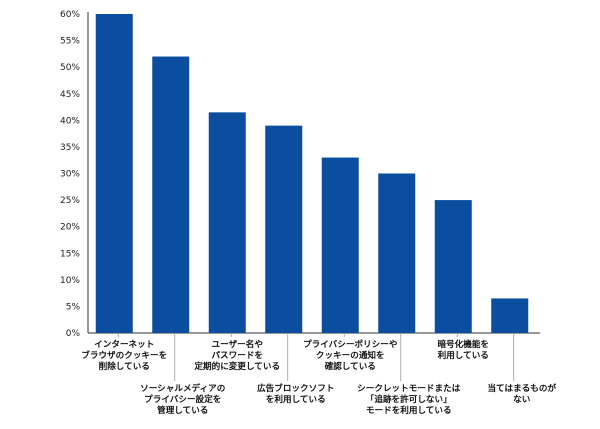 This screenshot has height=429, width=600. I want to click on category-label: インターネットブラウザのクッキーを削除している, so click(124, 355).